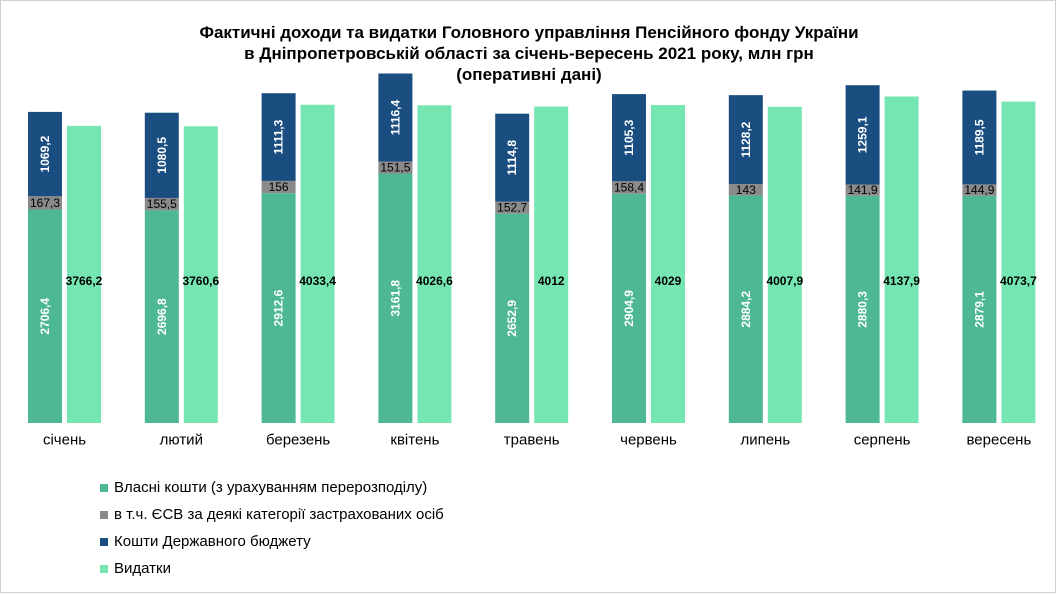 This screenshot has width=1058, height=595. What do you see at coordinates (999, 440) in the screenshot?
I see `category-label-9: вересень` at bounding box center [999, 440].